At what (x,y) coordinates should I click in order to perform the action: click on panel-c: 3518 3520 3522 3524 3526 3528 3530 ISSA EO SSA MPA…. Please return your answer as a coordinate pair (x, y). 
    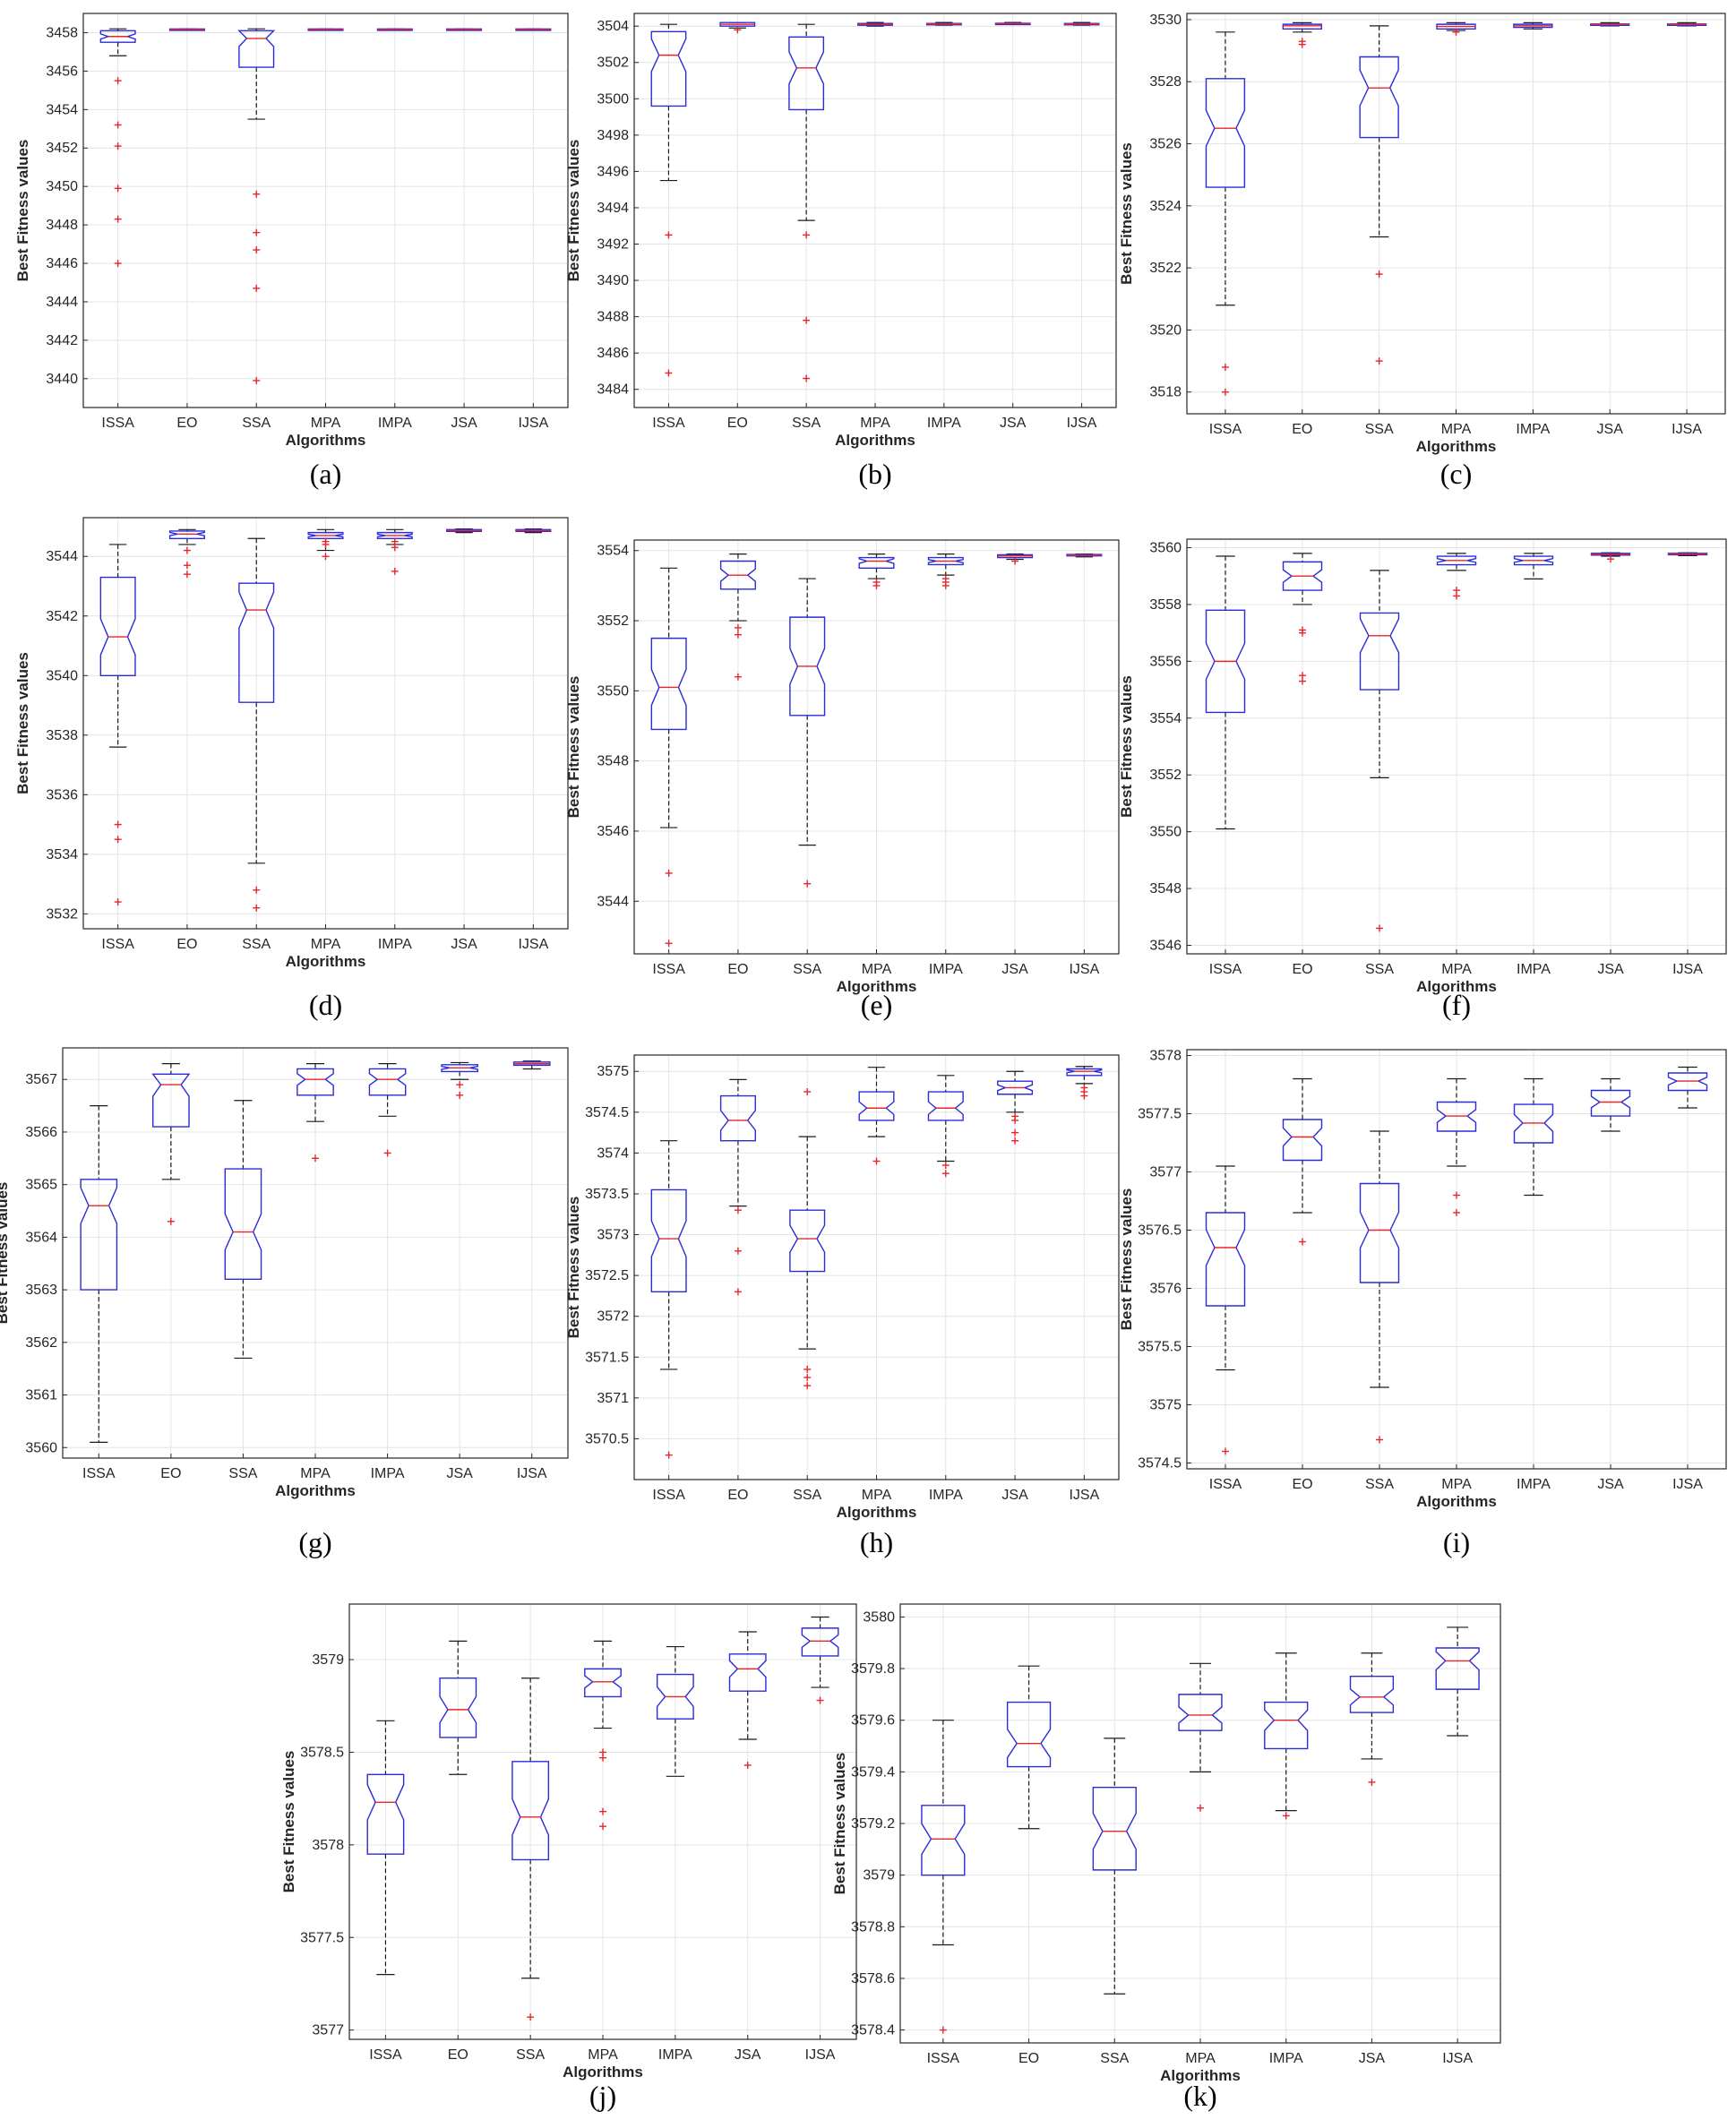
    Looking at the image, I should click on (1422, 252).